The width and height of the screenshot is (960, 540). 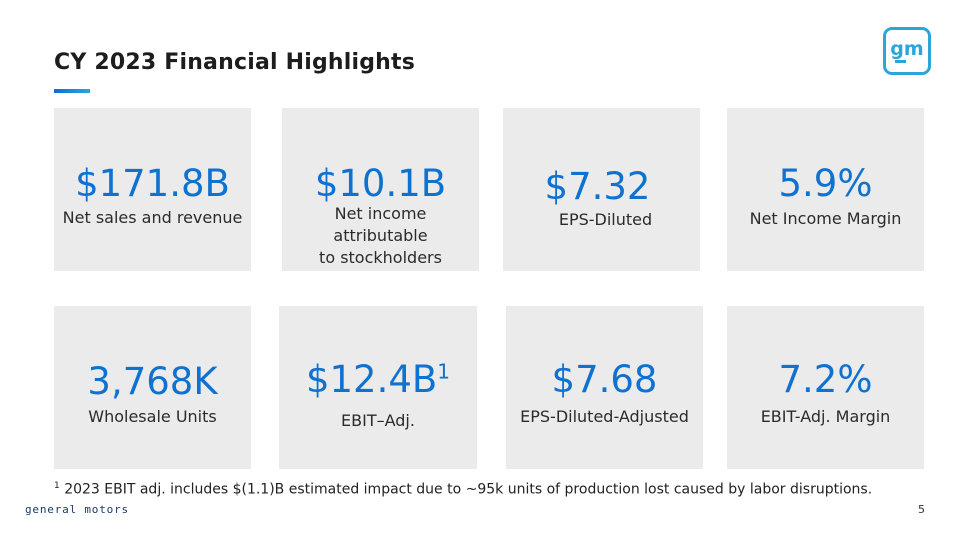 I want to click on metric-label: EBIT-Adj. Margin, so click(x=825, y=416).